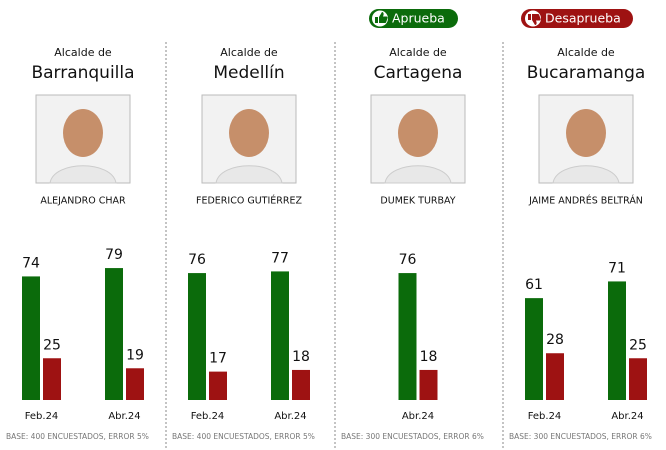  Describe the element at coordinates (583, 18) in the screenshot. I see `legend-label: Desaprueba` at that location.